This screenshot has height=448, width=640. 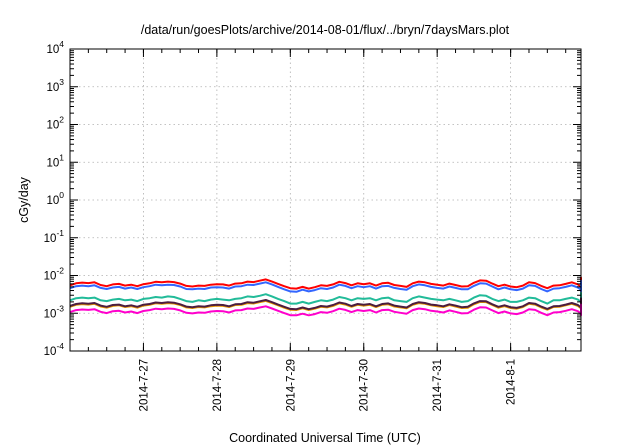 What do you see at coordinates (55, 47) in the screenshot?
I see `y-tick-label: 10⁴` at bounding box center [55, 47].